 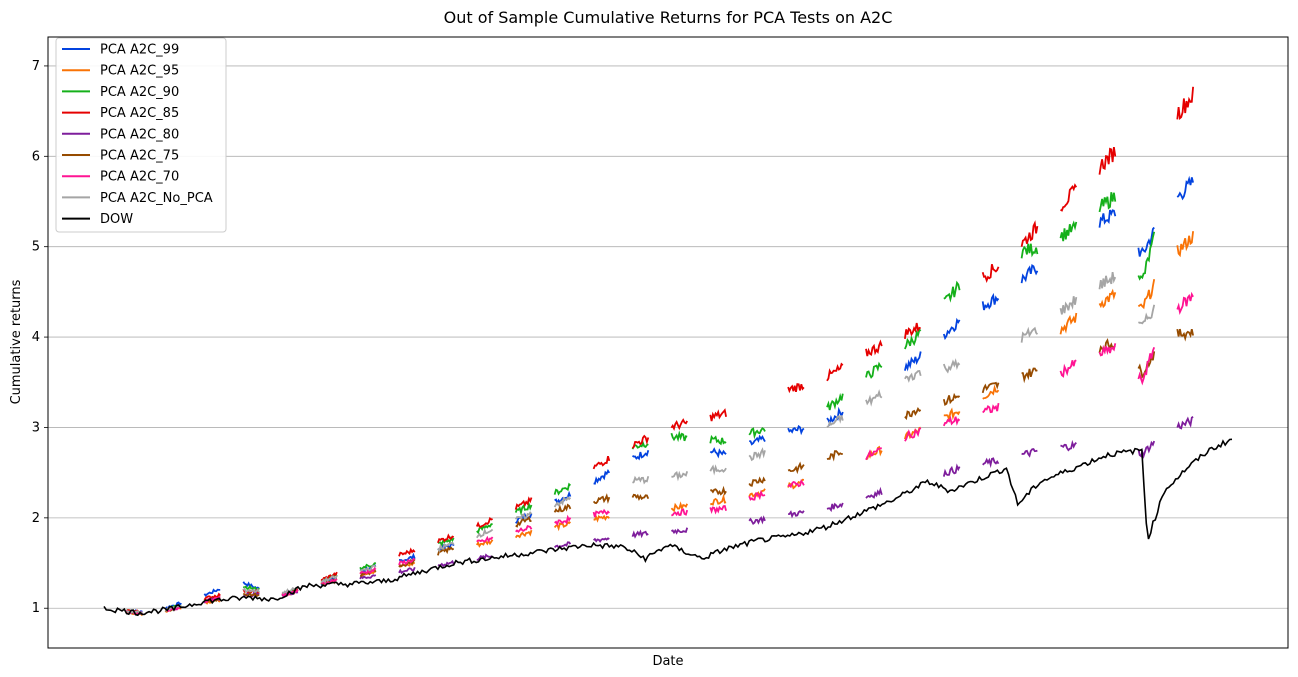 What do you see at coordinates (36, 66) in the screenshot?
I see `y-tick-label: 7` at bounding box center [36, 66].